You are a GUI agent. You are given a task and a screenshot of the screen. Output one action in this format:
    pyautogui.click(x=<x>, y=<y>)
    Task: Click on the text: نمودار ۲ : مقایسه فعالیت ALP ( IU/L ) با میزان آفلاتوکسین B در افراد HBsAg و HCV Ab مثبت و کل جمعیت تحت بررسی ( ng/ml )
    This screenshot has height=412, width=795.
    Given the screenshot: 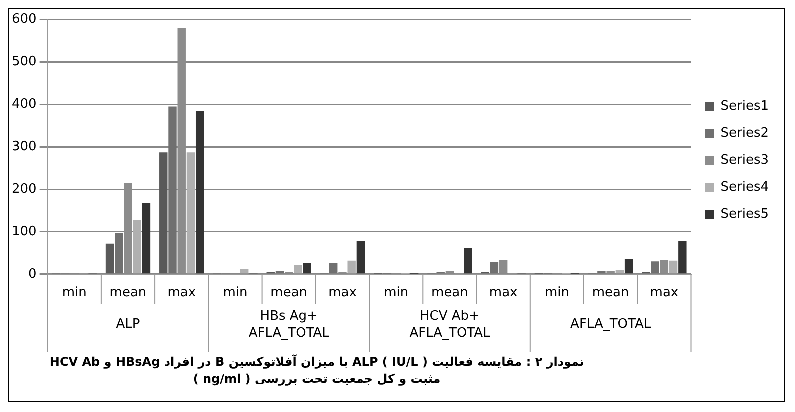 What is the action you would take?
    pyautogui.click(x=317, y=371)
    